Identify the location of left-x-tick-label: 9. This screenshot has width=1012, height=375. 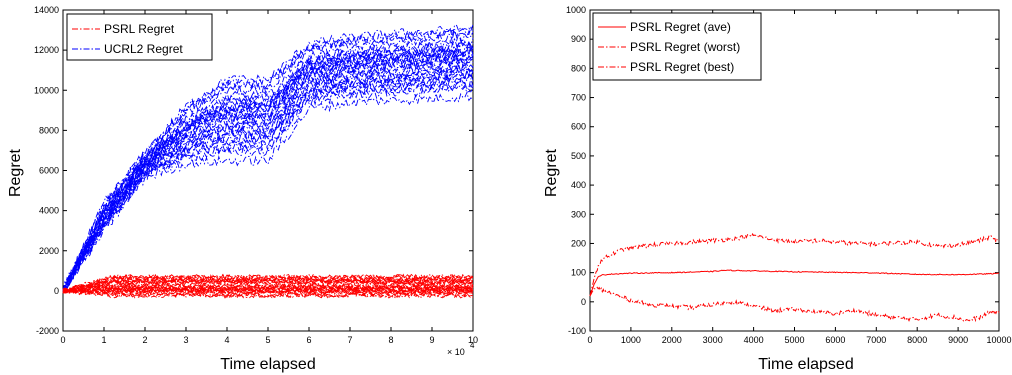
(431, 340).